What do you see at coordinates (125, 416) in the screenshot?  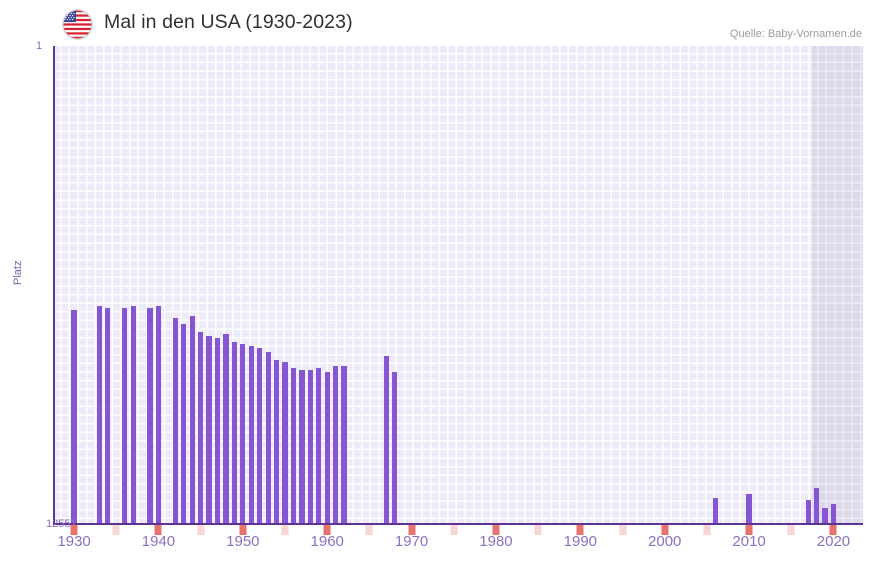 I see `bar-1936` at bounding box center [125, 416].